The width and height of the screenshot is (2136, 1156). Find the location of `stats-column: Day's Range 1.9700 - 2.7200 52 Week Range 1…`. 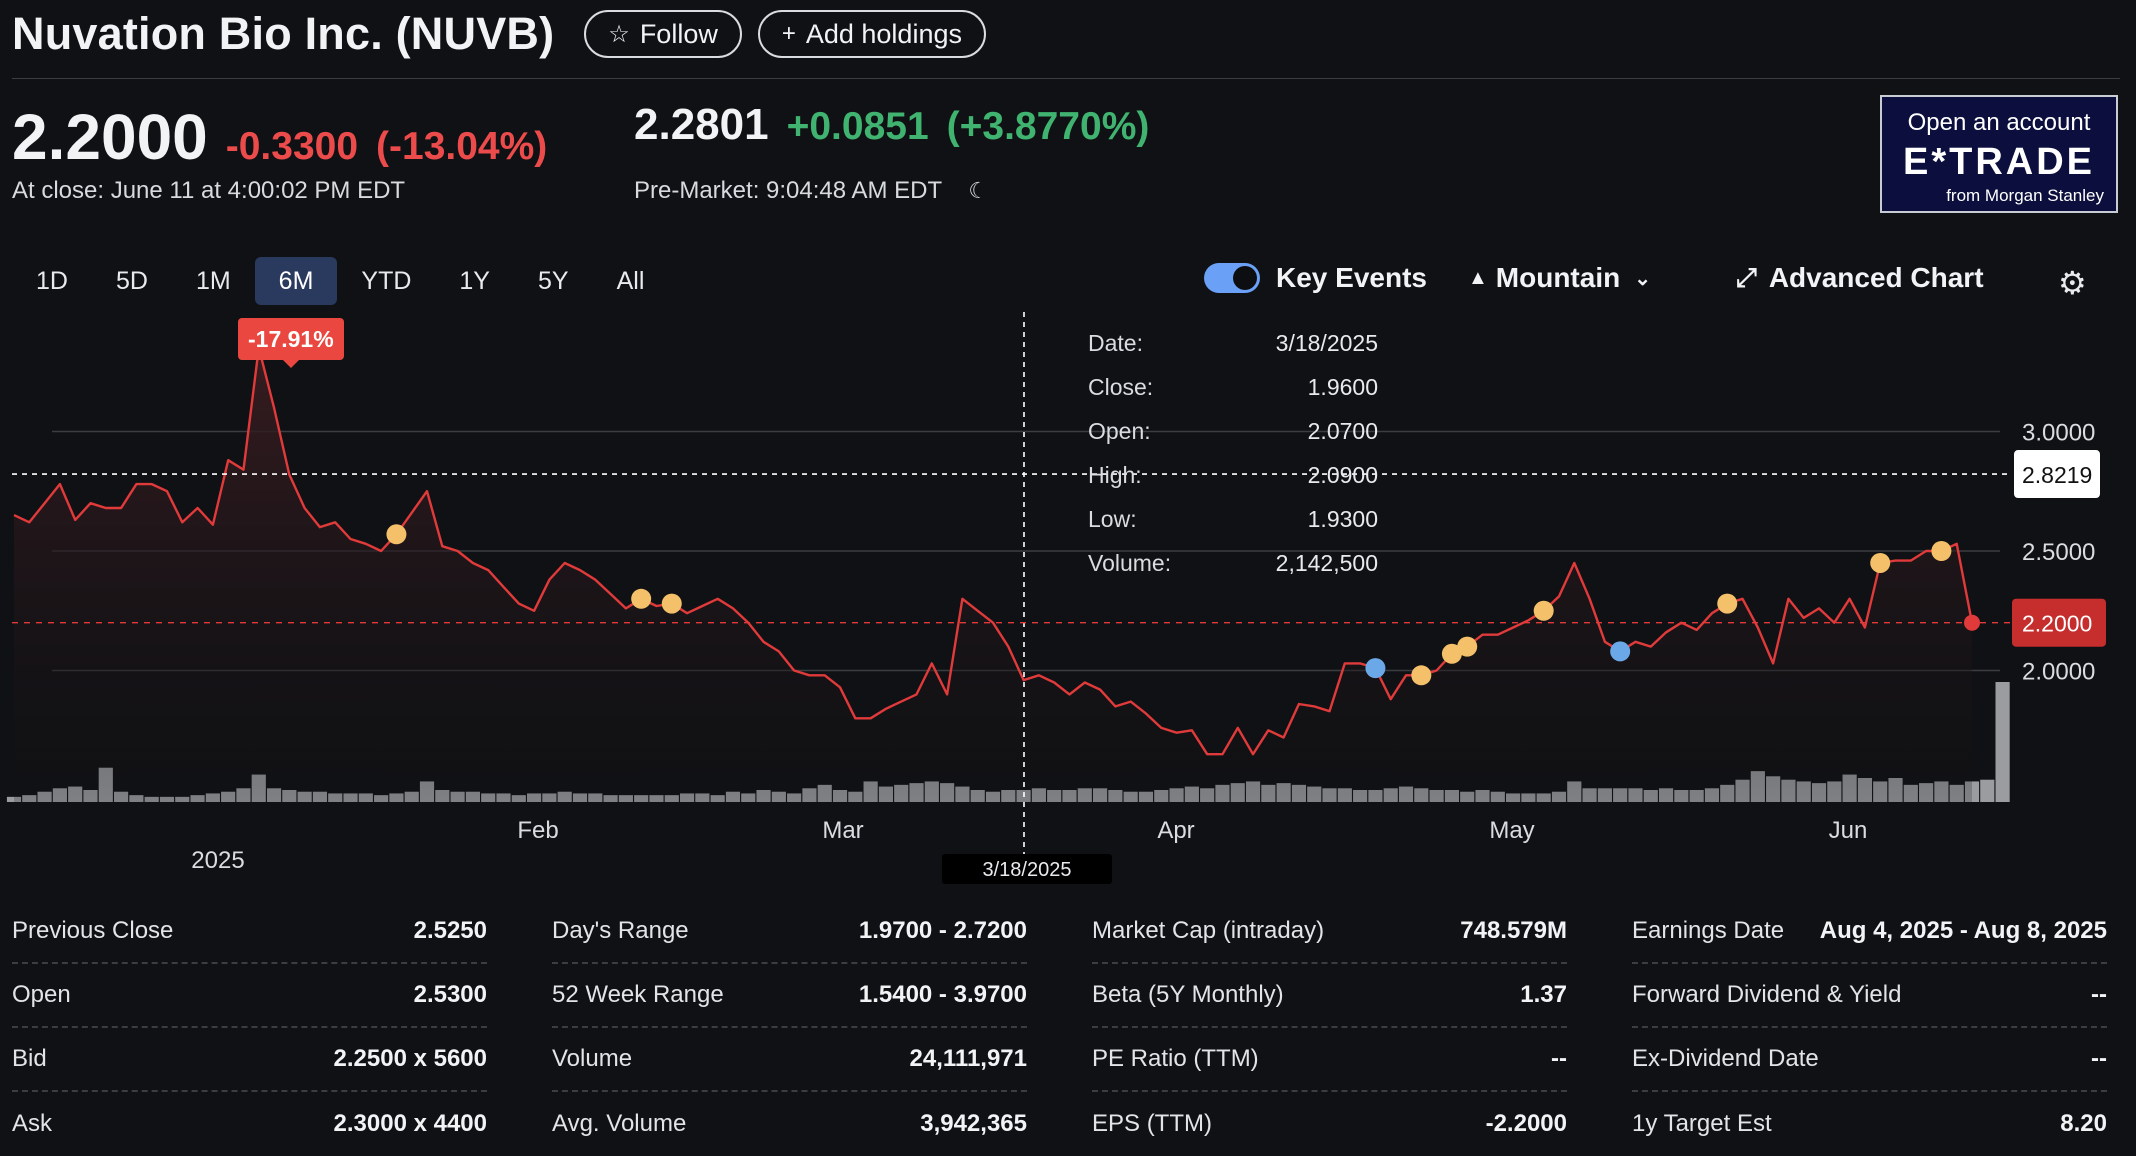

stats-column: Day's Range 1.9700 - 2.7200 52 Week Range 1… is located at coordinates (789, 1028).